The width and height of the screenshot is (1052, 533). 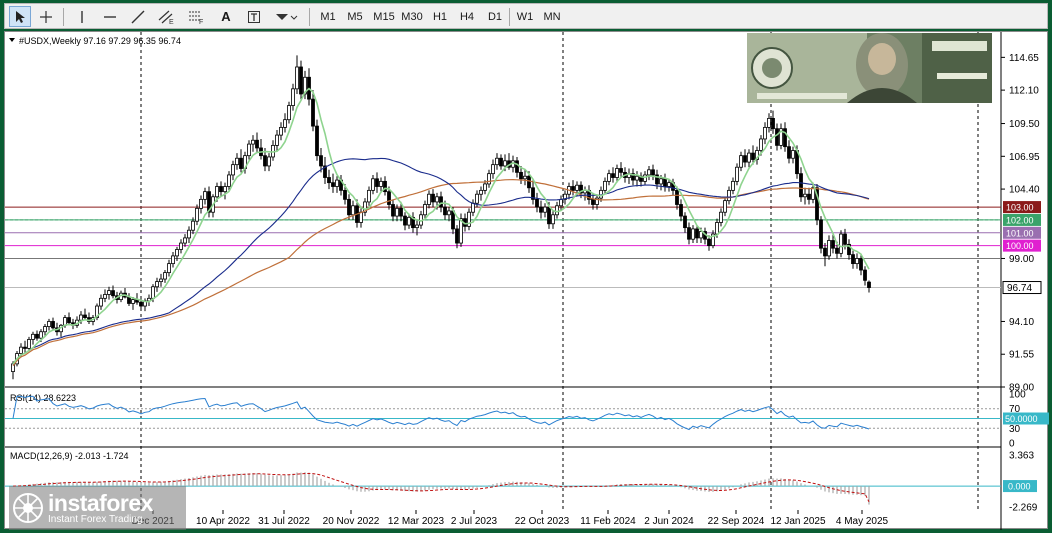 I want to click on timeframe-w1-button: W1, so click(x=525, y=16).